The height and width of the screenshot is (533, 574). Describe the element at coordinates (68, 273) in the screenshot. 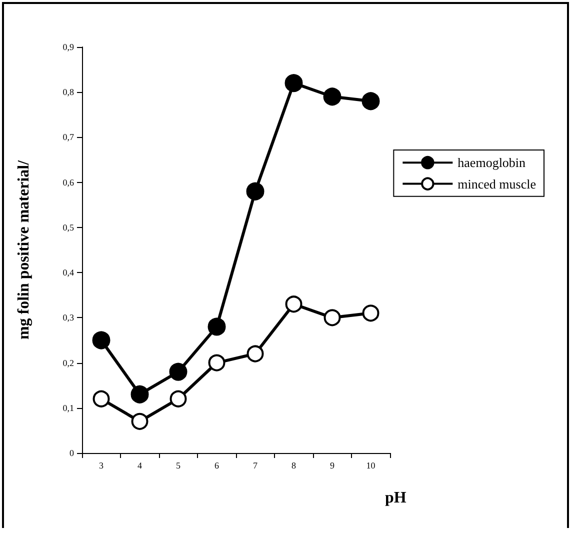

I see `y-tick-label: 0,4` at that location.